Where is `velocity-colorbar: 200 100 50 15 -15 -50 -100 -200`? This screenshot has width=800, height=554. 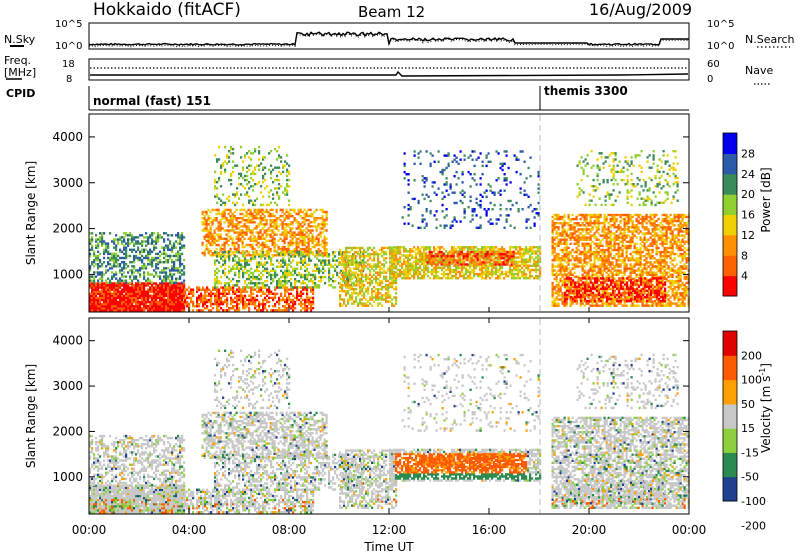 velocity-colorbar: 200 100 50 15 -15 -50 -100 -200 is located at coordinates (744, 431).